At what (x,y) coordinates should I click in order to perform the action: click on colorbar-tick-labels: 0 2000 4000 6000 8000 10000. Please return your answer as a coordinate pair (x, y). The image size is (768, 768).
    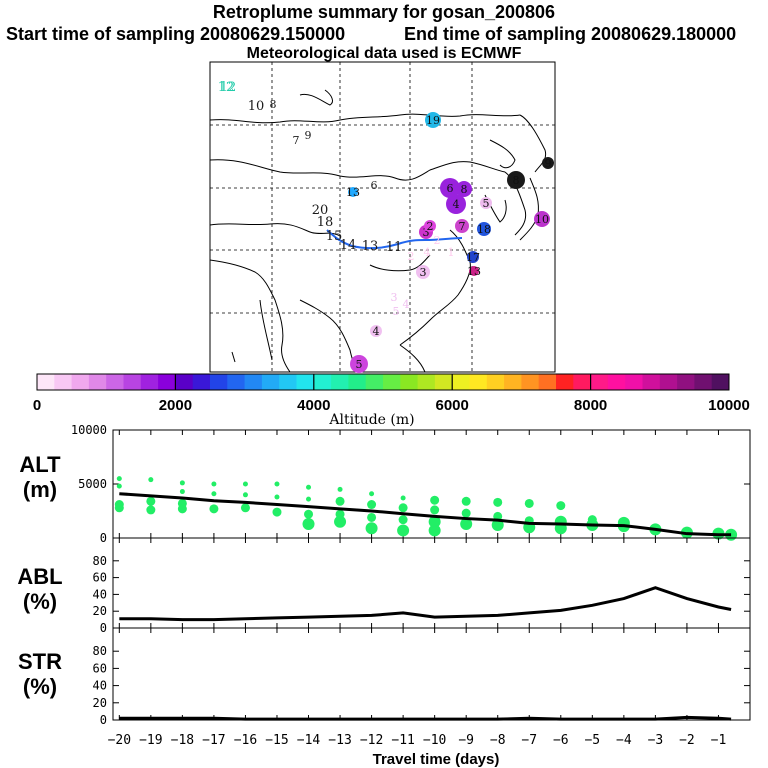
    Looking at the image, I should click on (391, 405).